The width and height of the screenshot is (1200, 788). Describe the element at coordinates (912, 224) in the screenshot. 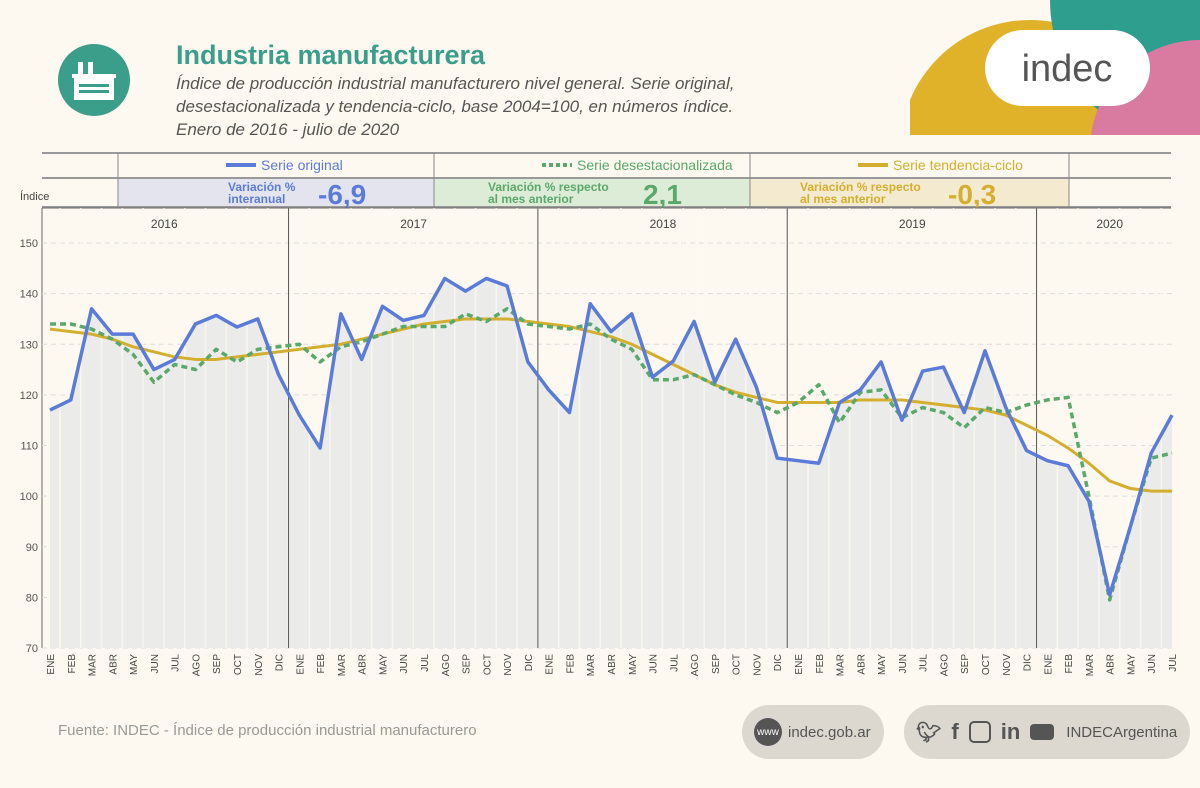

I see `year-label-2019: 2019` at that location.